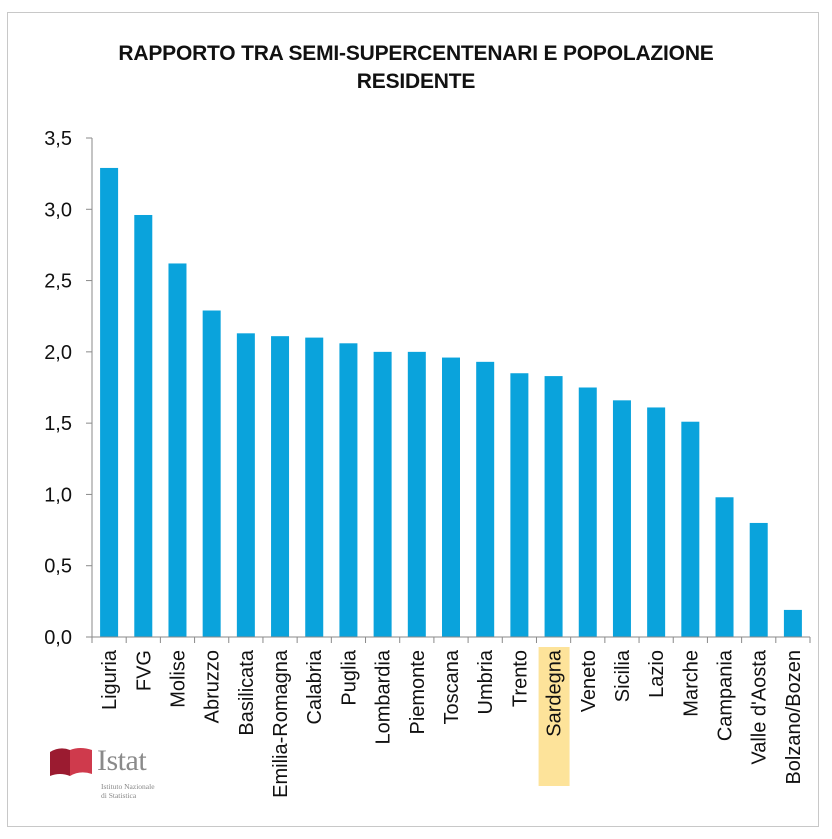 The width and height of the screenshot is (832, 839). Describe the element at coordinates (418, 692) in the screenshot. I see `x-tick-label: Piemonte` at that location.